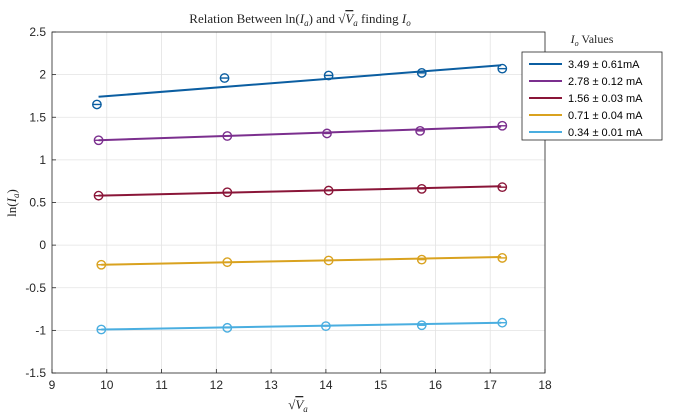  I want to click on legend-box, so click(592, 96).